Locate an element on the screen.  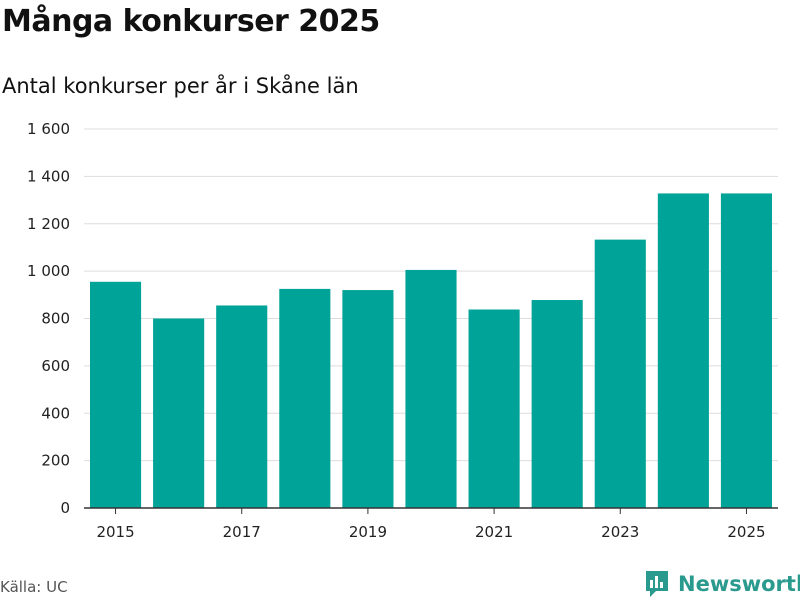
y-tick-label: 800 is located at coordinates (55, 319).